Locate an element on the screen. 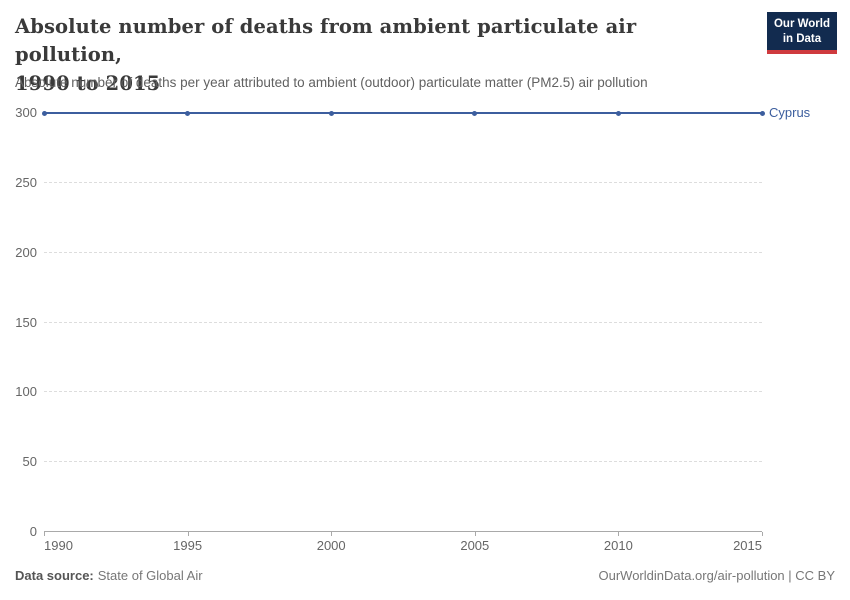 This screenshot has height=600, width=850. x-axis-tick-label: 1990 is located at coordinates (58, 545).